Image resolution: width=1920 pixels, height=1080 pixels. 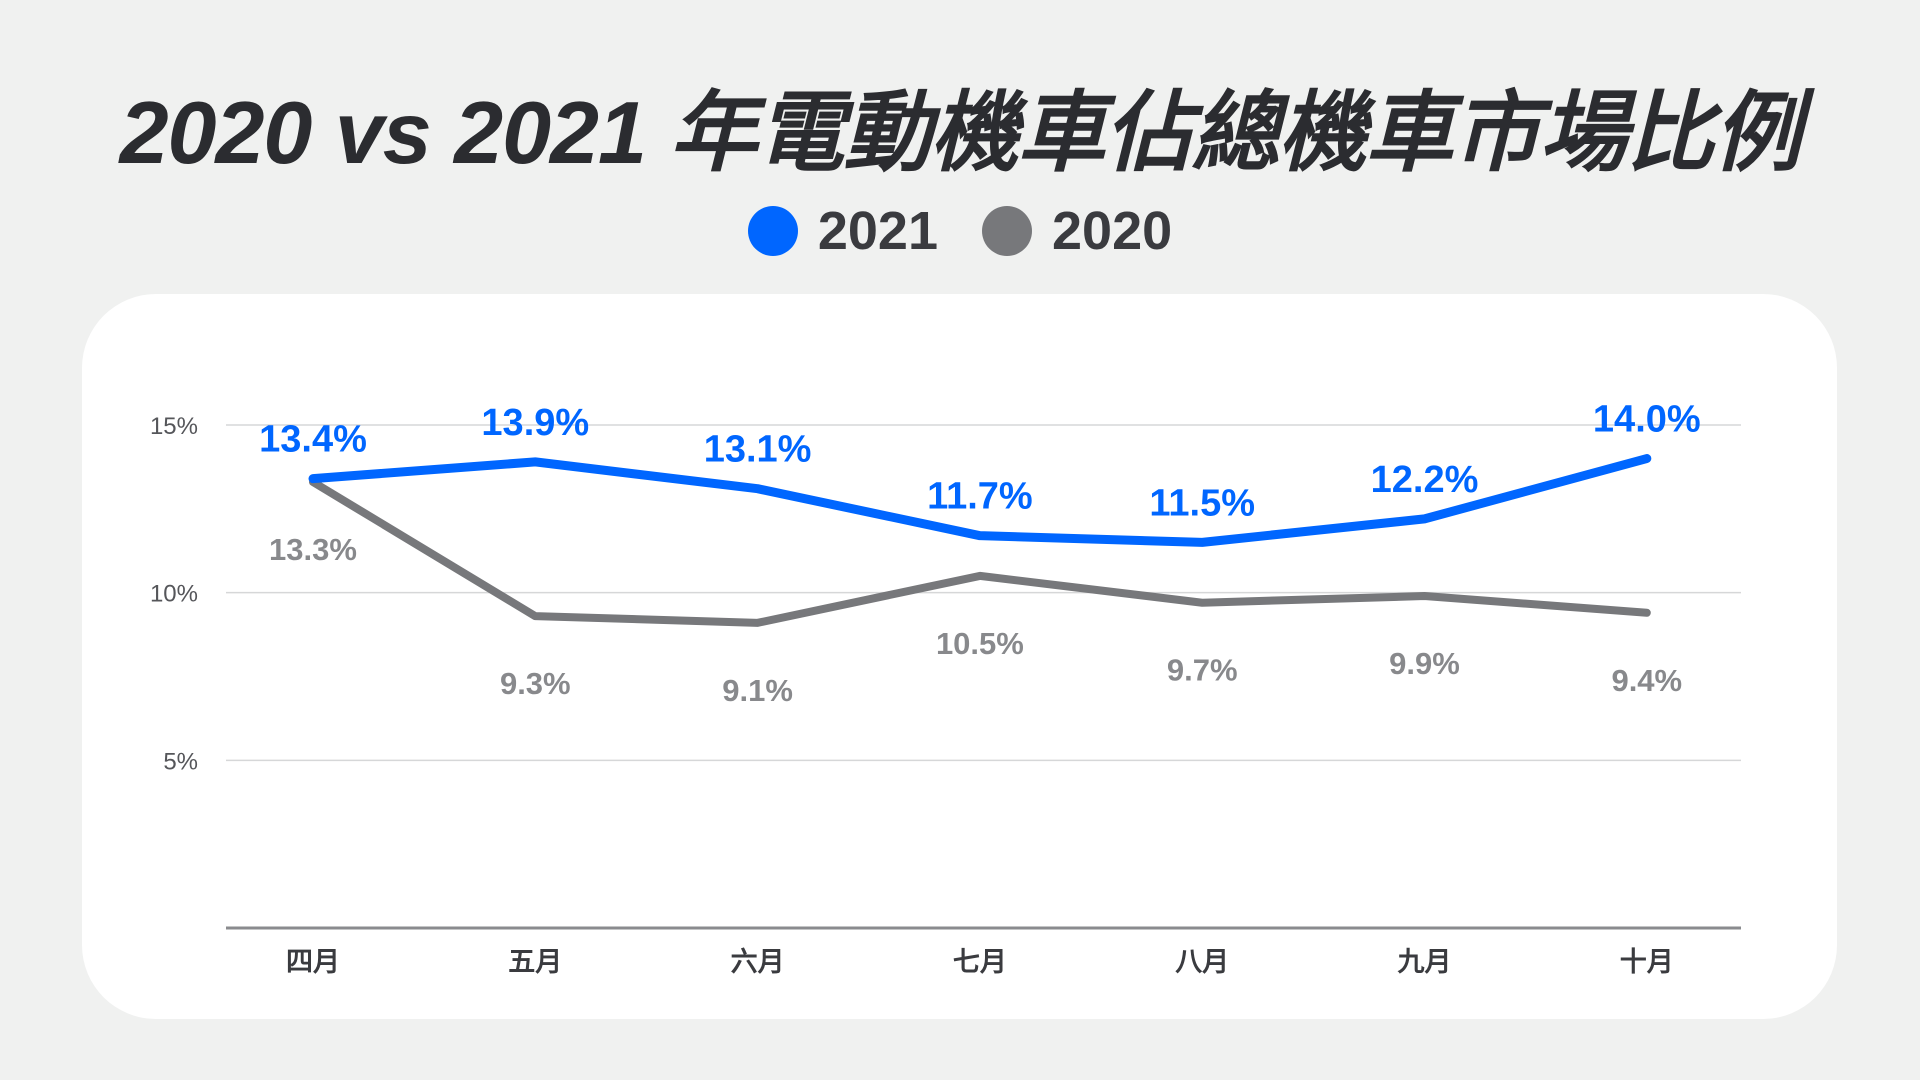 I want to click on legend-dot-2021, so click(x=772, y=231).